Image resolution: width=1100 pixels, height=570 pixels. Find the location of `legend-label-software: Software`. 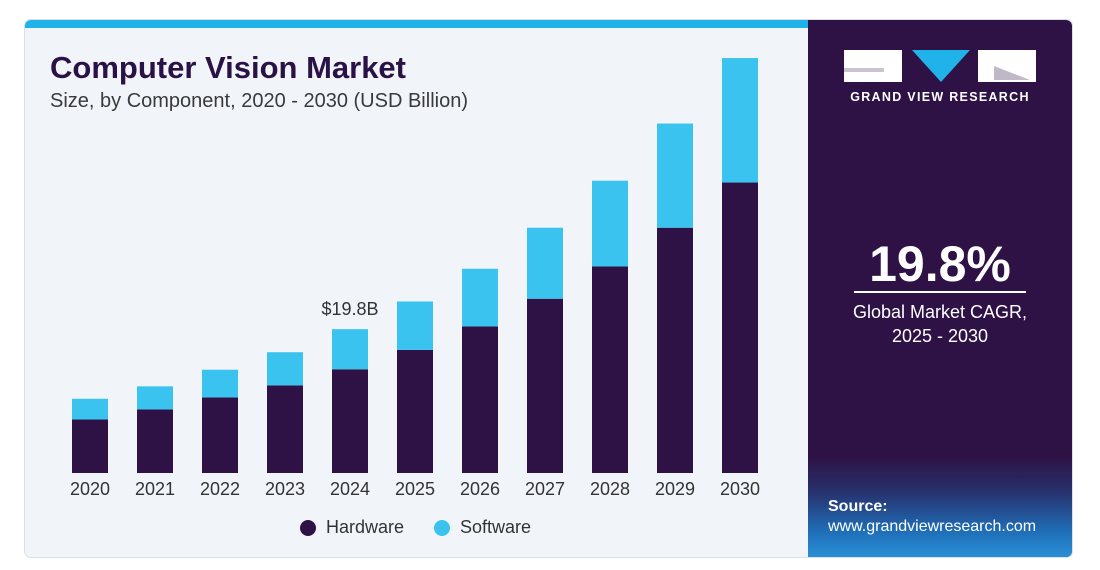

legend-label-software: Software is located at coordinates (496, 527).